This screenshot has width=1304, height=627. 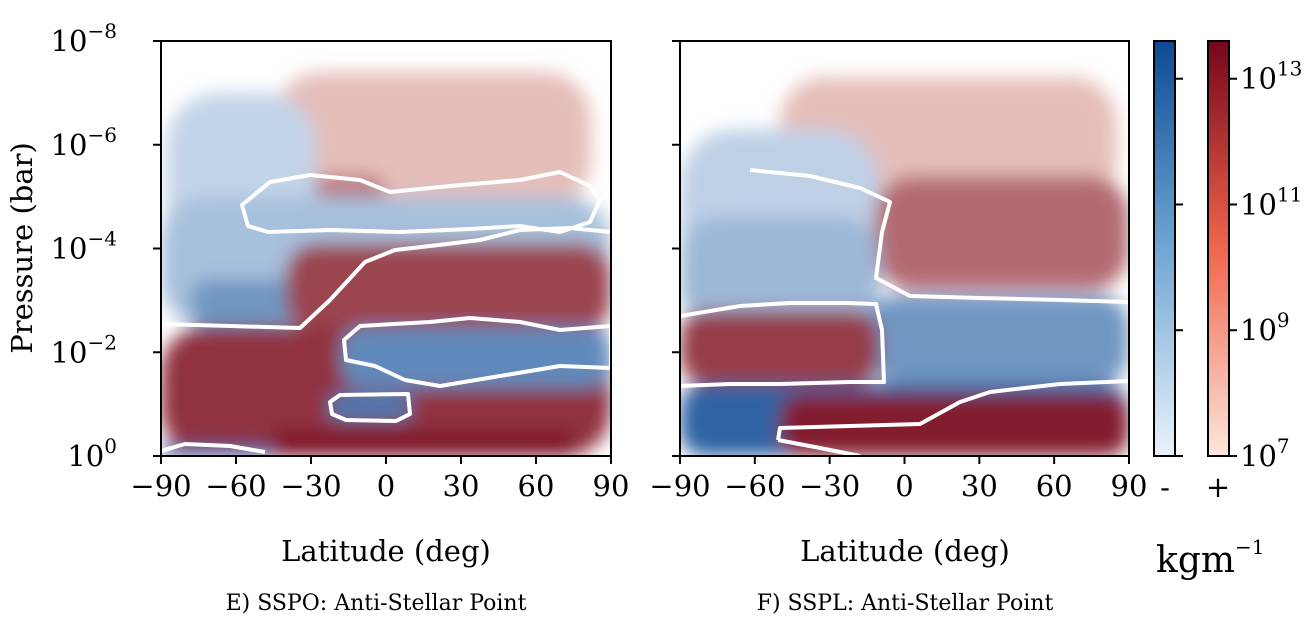 What do you see at coordinates (421, 202) in the screenshot?
I see `panel-e-boundary-upper` at bounding box center [421, 202].